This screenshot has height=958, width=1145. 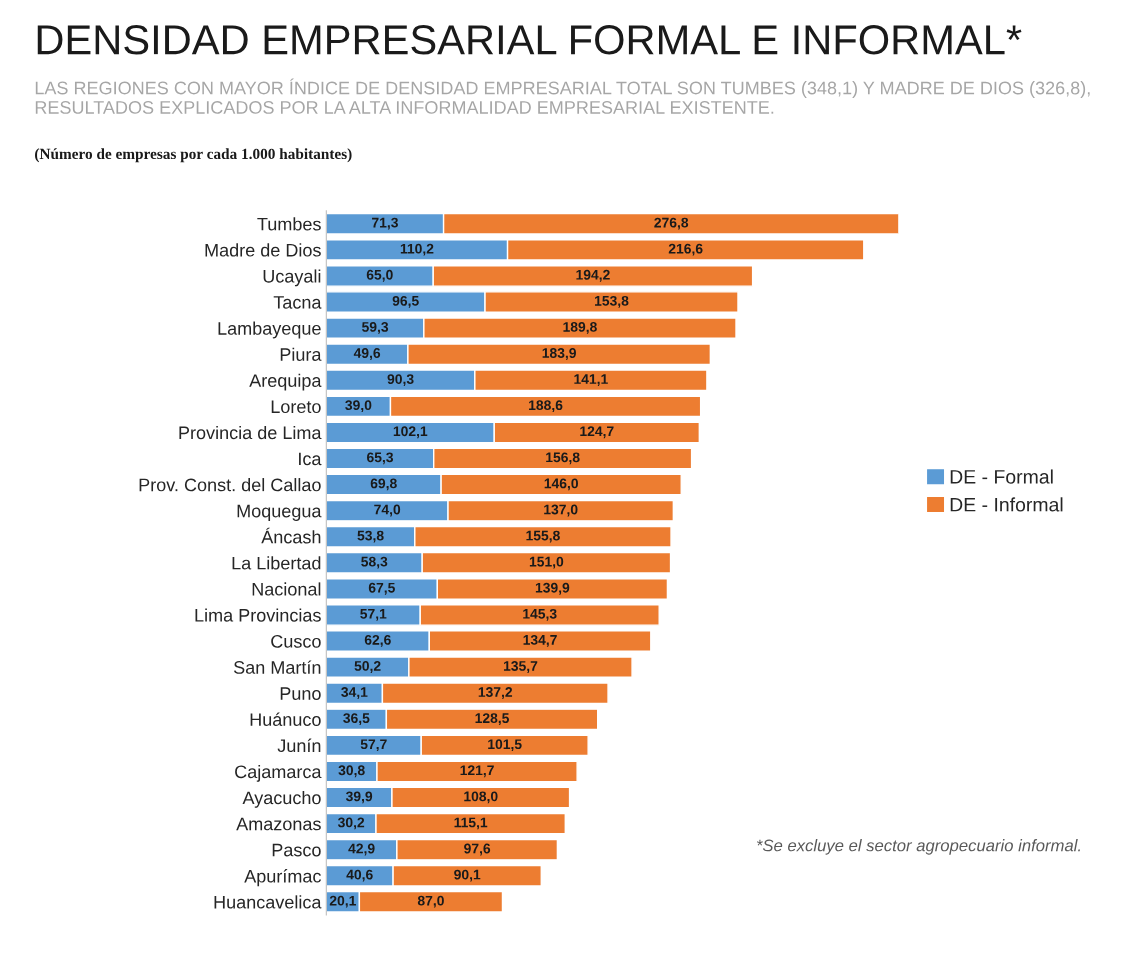 What do you see at coordinates (471, 823) in the screenshot?
I see `data-label: 115,1` at bounding box center [471, 823].